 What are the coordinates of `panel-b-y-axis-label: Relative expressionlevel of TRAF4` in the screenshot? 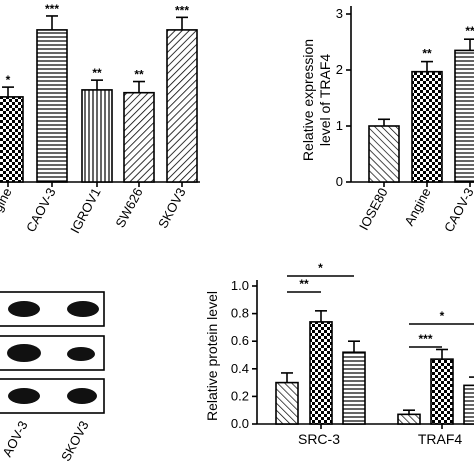 It's located at (316, 100).